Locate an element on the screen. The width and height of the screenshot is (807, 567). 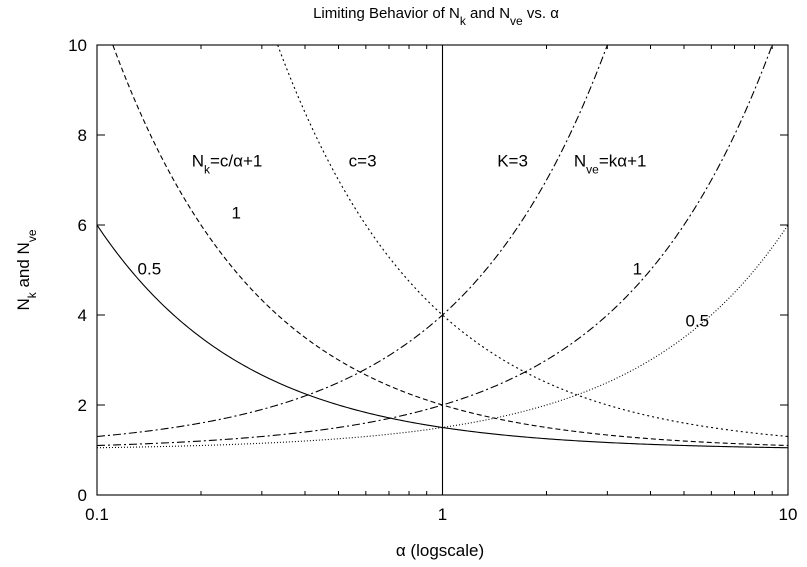
y-tick-label: 8 is located at coordinates (82, 135).